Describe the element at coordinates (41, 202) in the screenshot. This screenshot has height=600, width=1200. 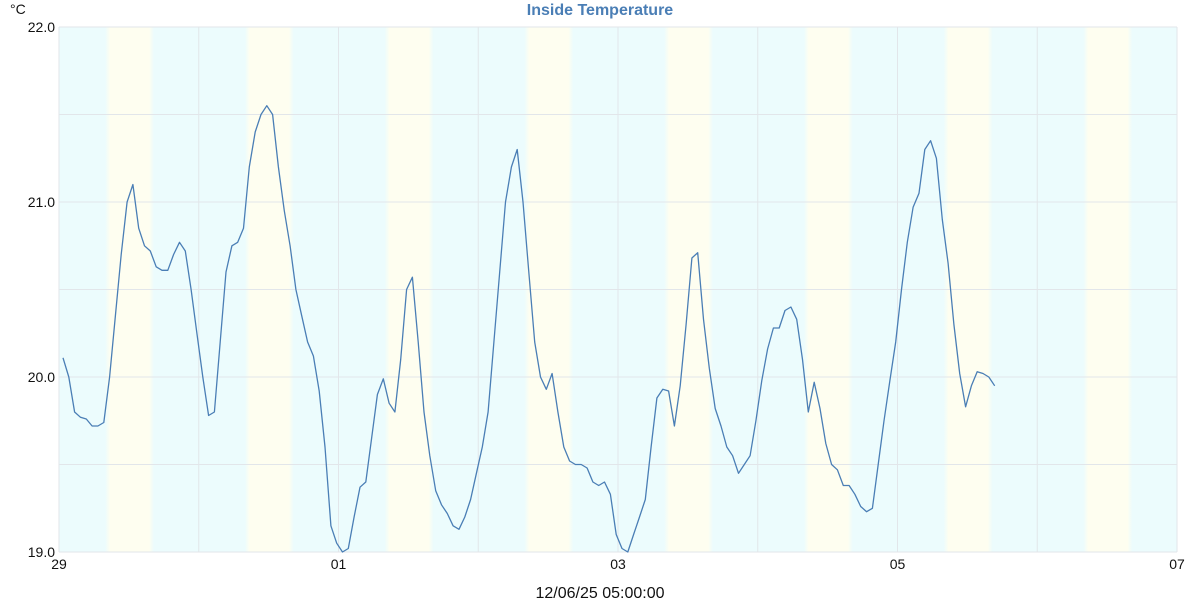
I see `y-tick-label: 21.0` at that location.